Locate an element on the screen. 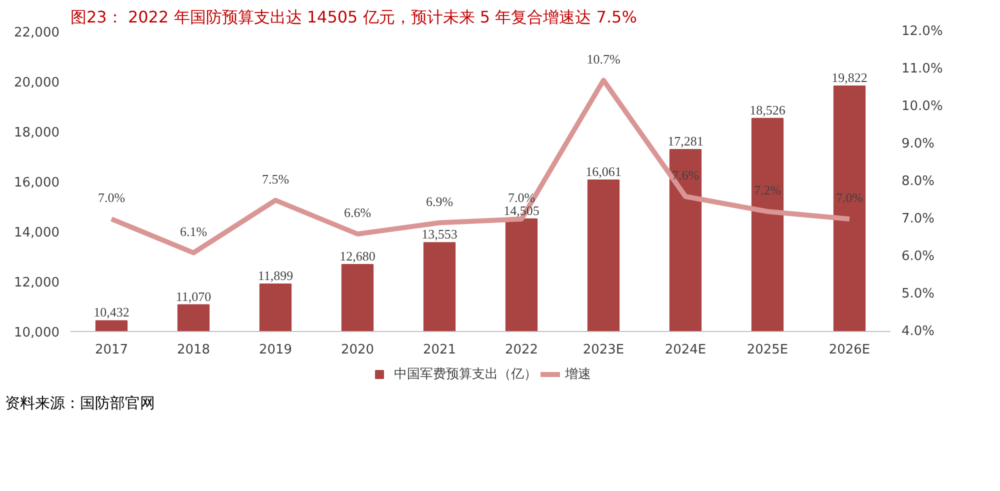 The width and height of the screenshot is (1000, 491). chart-title: 图23： 2022 年国防预算支出达 14505 亿元，预计未来 5 年复合增速达 7.5% is located at coordinates (353, 17).